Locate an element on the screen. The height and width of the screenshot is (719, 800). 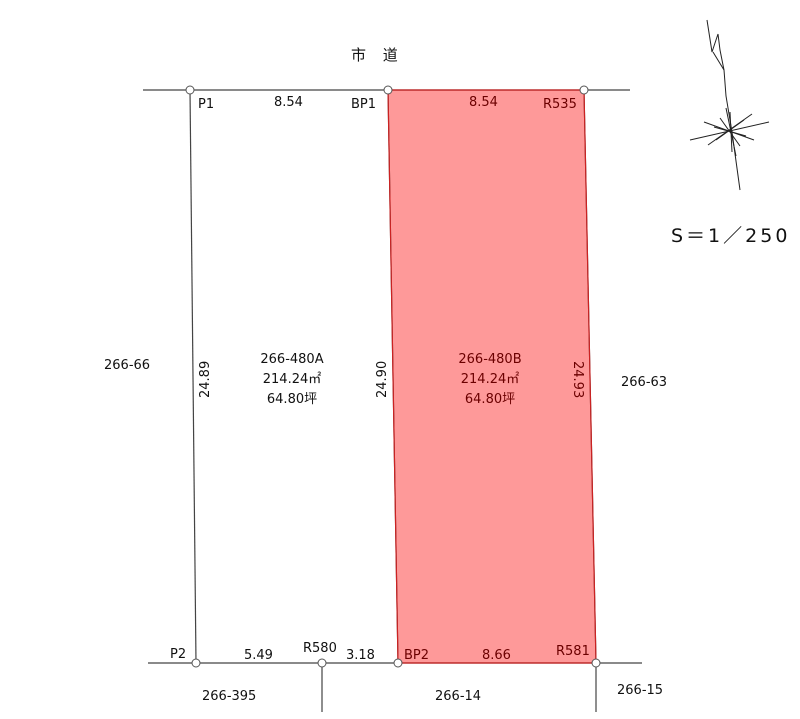
marker-bp1 is located at coordinates (388, 90).